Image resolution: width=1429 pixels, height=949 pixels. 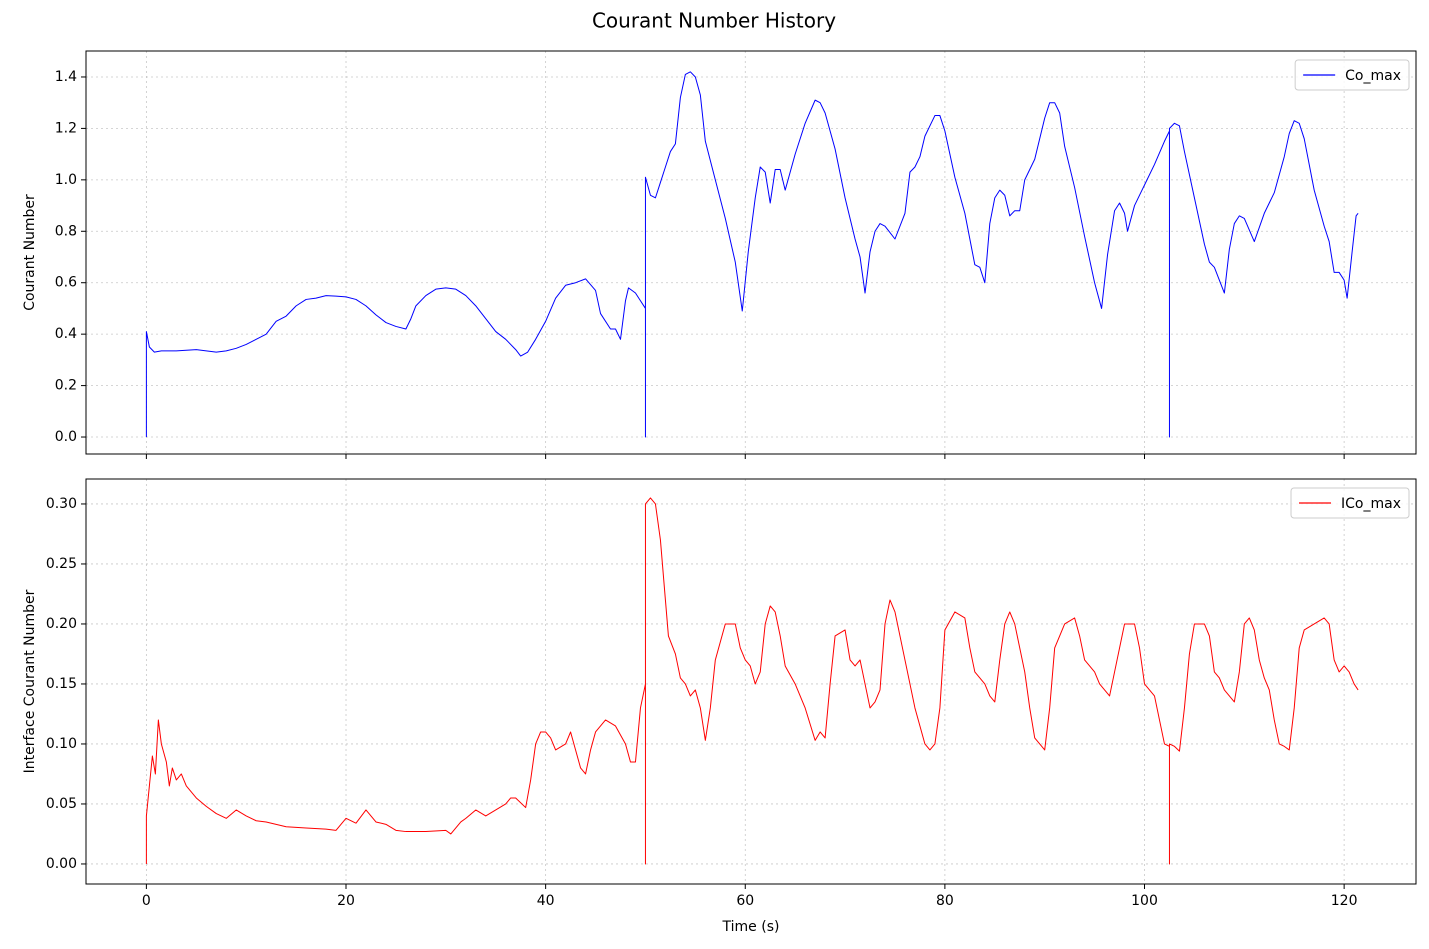 What do you see at coordinates (30, 681) in the screenshot?
I see `y-axis-label: Interface Courant Number` at bounding box center [30, 681].